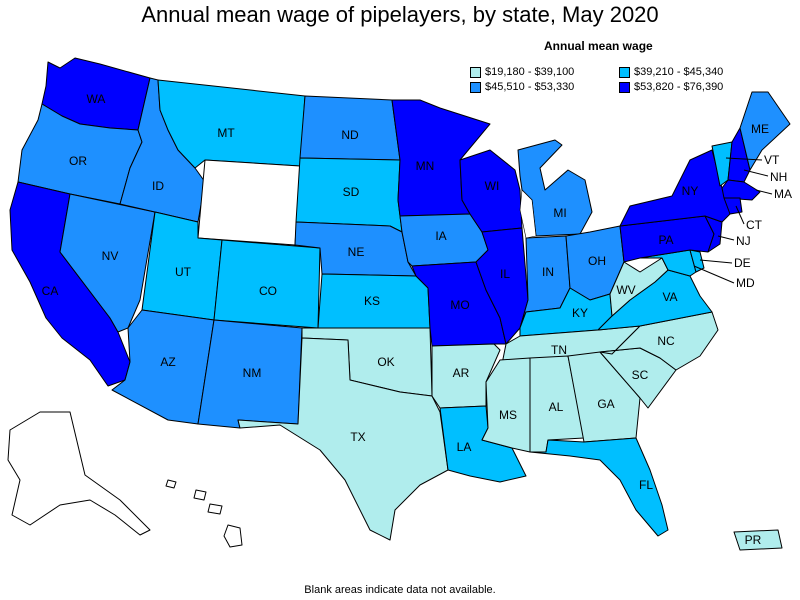  What do you see at coordinates (745, 283) in the screenshot?
I see `label-MD: MD` at bounding box center [745, 283].